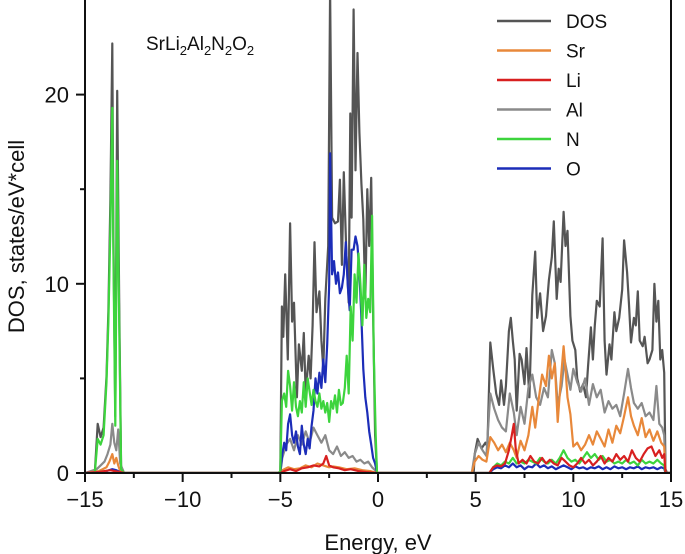 Image resolution: width=685 pixels, height=554 pixels. Describe the element at coordinates (16, 236) in the screenshot. I see `y-axis-title: DOS, states/eV*cell` at that location.